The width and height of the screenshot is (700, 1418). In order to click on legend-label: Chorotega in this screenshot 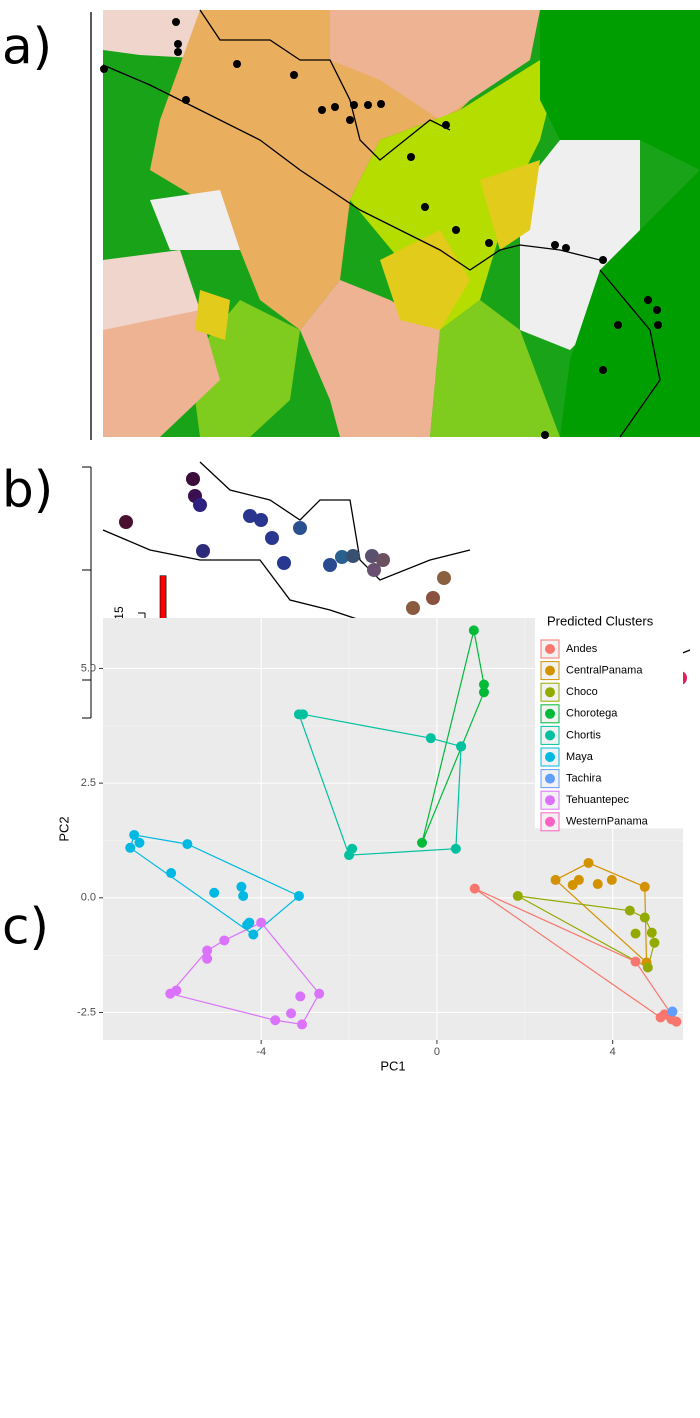, I will do `click(592, 714)`.